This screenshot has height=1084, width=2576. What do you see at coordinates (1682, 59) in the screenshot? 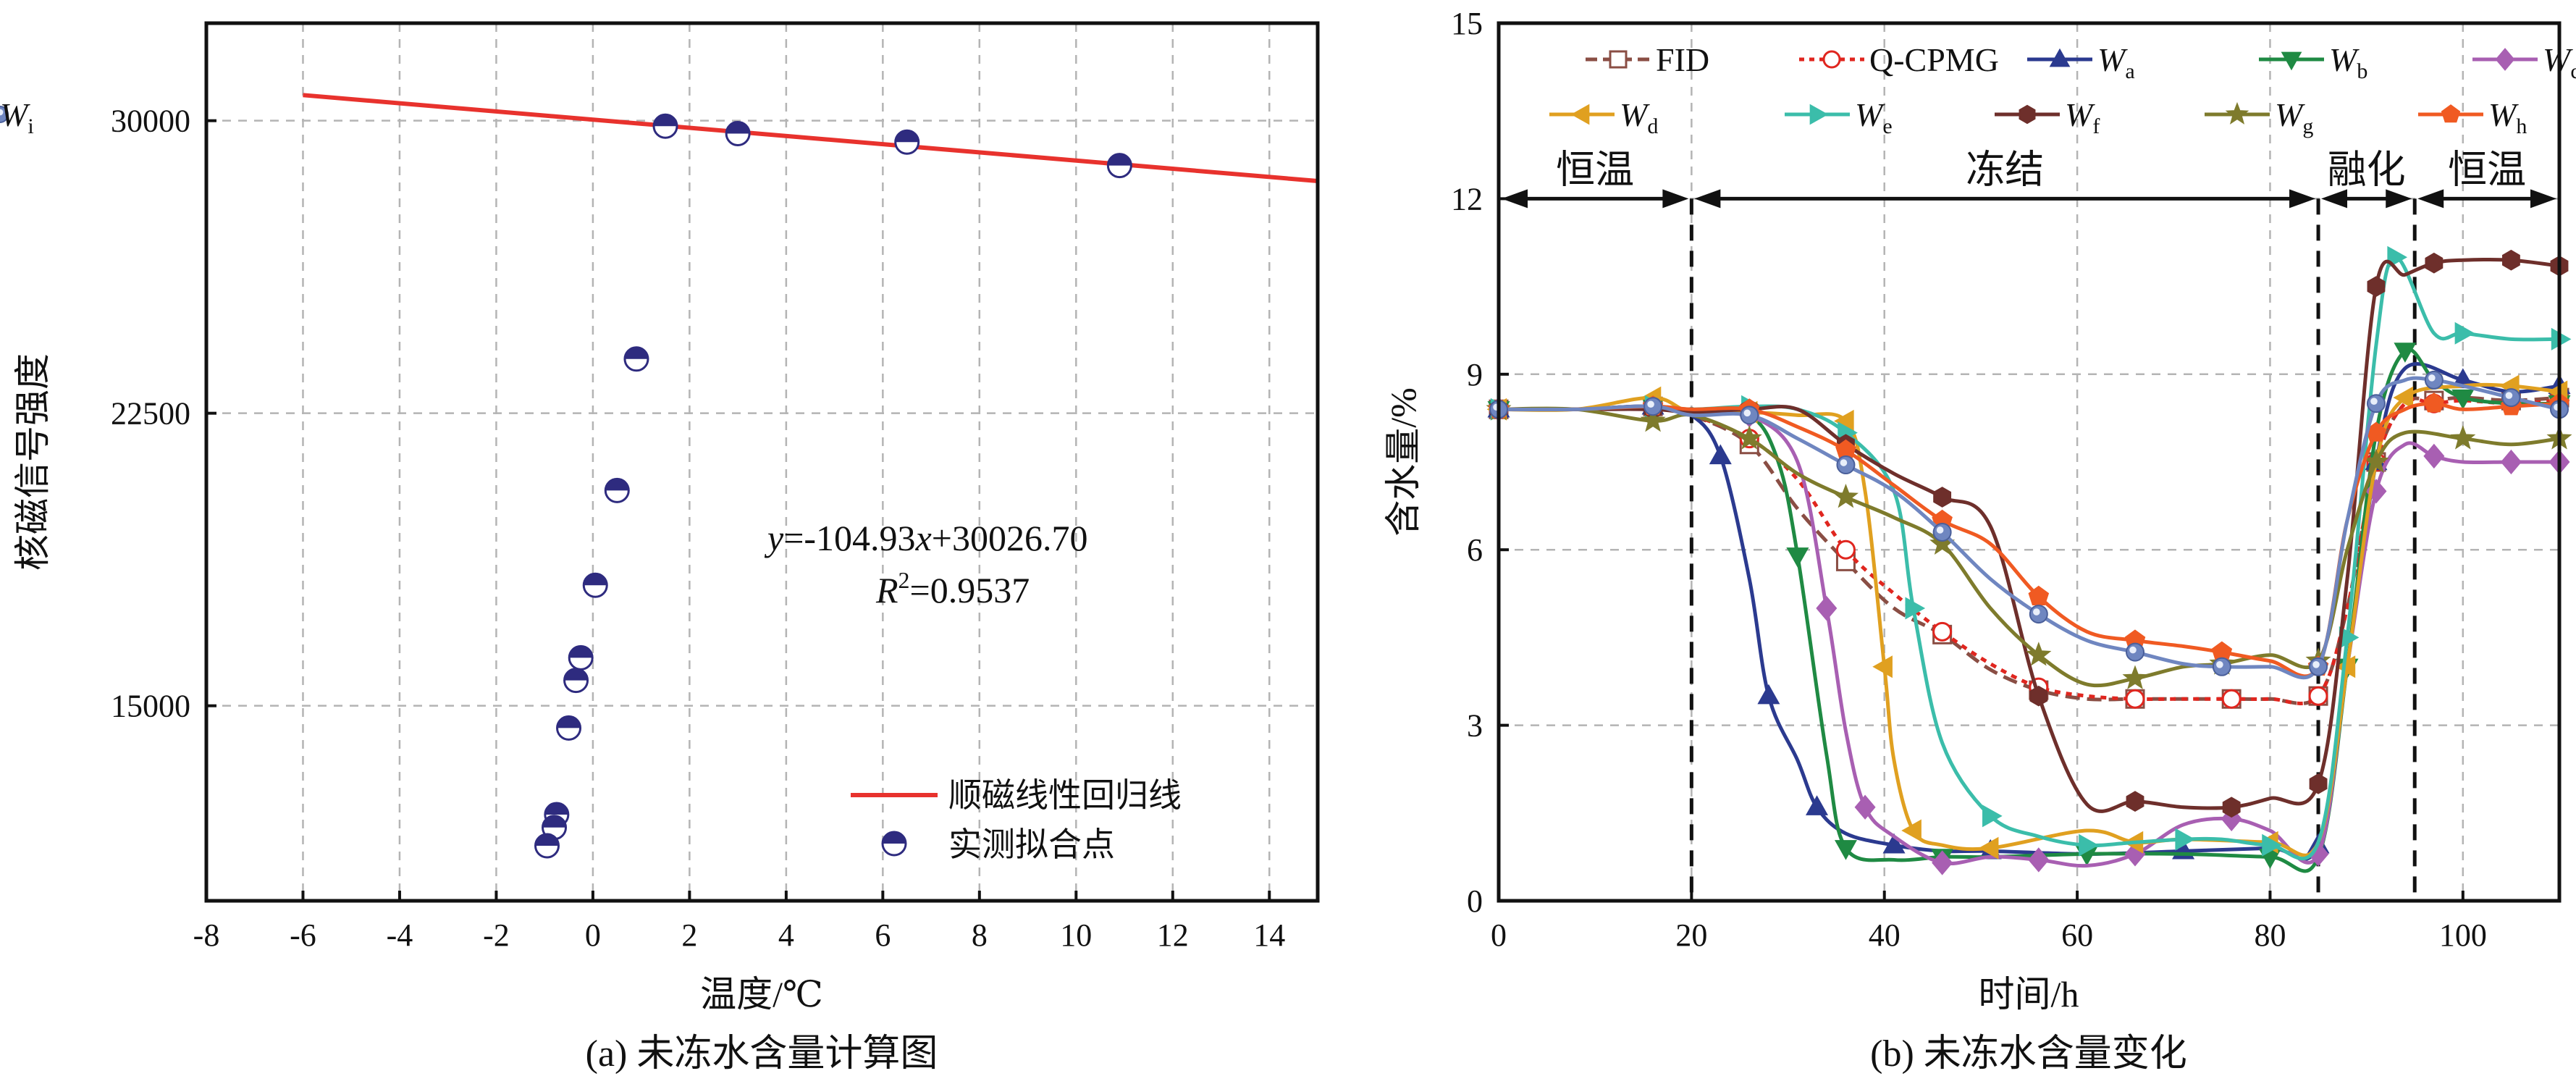
I see `legend-label: FID` at bounding box center [1682, 59].